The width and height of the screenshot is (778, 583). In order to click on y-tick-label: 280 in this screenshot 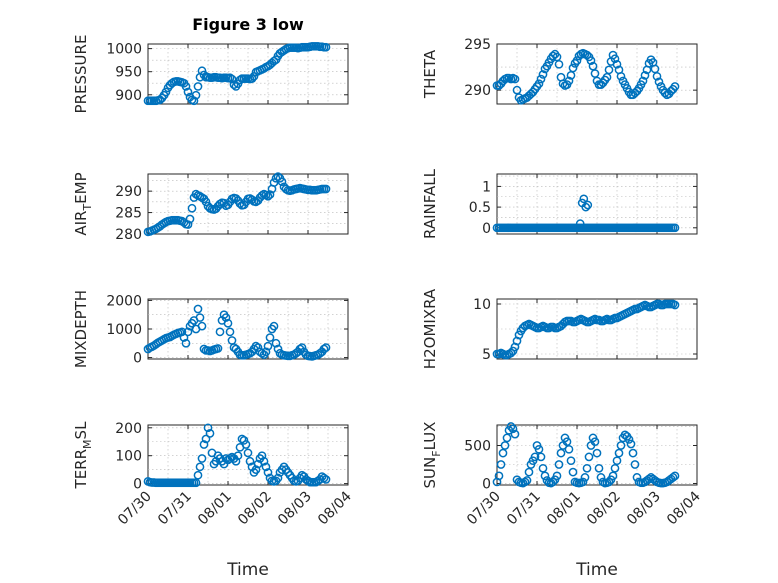, I will do `click(128, 235)`.